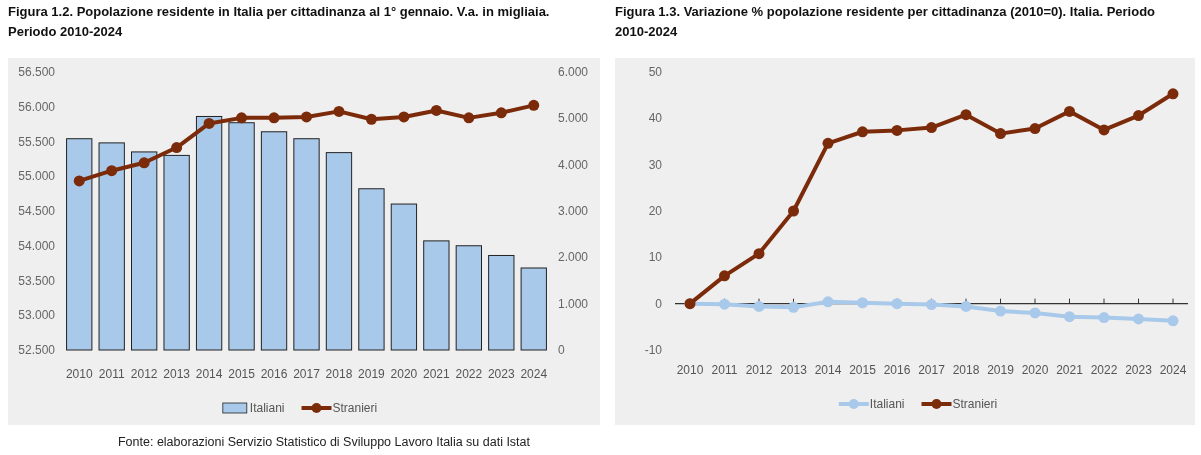 Image resolution: width=1201 pixels, height=455 pixels. I want to click on y2-tick-label: 2.000, so click(573, 257).